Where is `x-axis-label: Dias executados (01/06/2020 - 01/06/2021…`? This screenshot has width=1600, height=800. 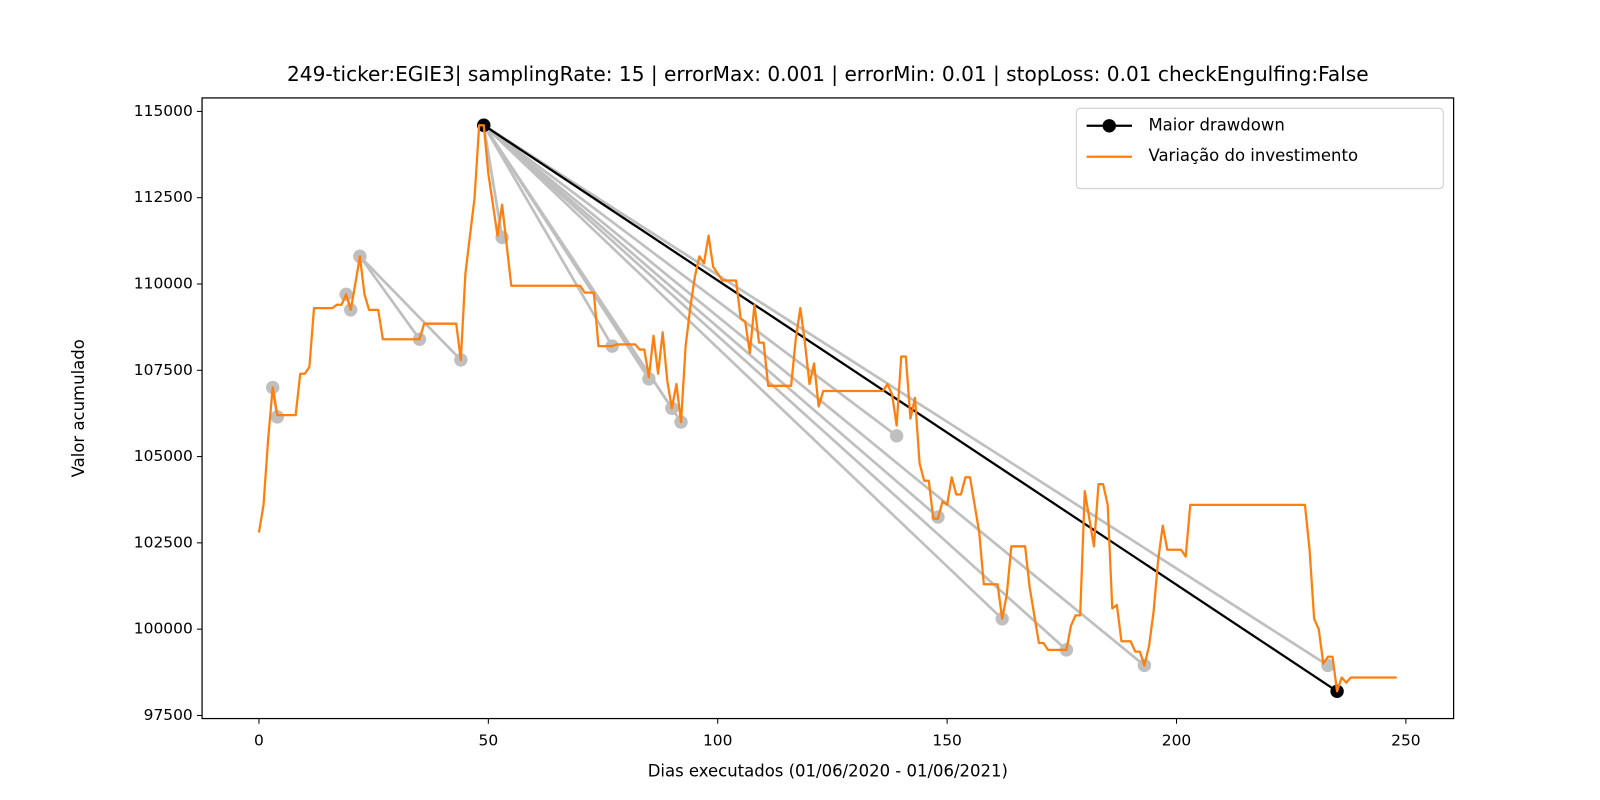
x-axis-label: Dias executados (01/06/2020 - 01/06/2021… is located at coordinates (828, 771).